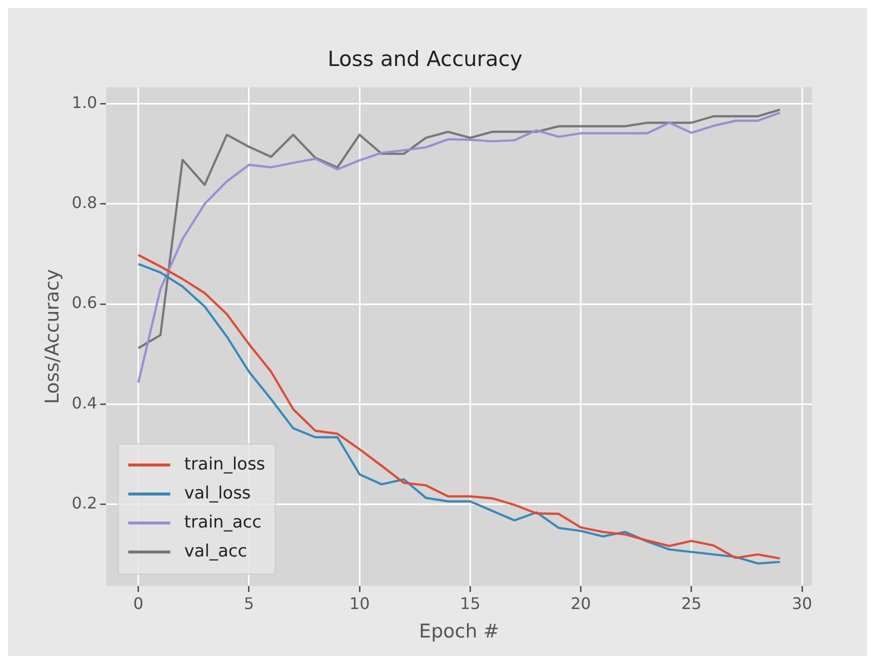  What do you see at coordinates (85, 402) in the screenshot?
I see `y-tick-label: 0.4` at bounding box center [85, 402].